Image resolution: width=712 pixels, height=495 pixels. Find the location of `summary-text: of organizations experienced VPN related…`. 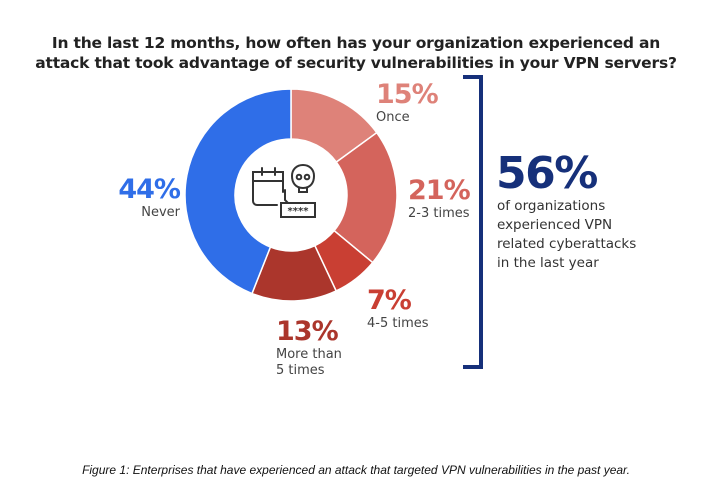

summary-text: of organizations experienced VPN related… is located at coordinates (566, 235).